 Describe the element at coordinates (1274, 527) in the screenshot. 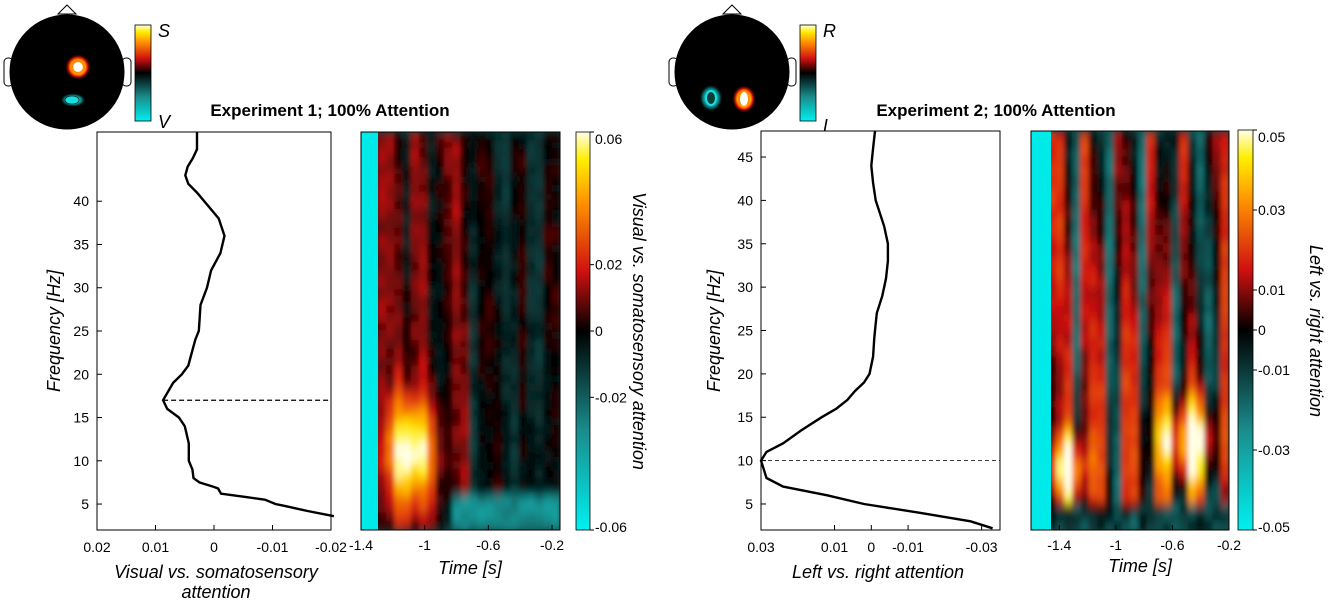

I see `colorbar-tick-label: -0.05` at that location.